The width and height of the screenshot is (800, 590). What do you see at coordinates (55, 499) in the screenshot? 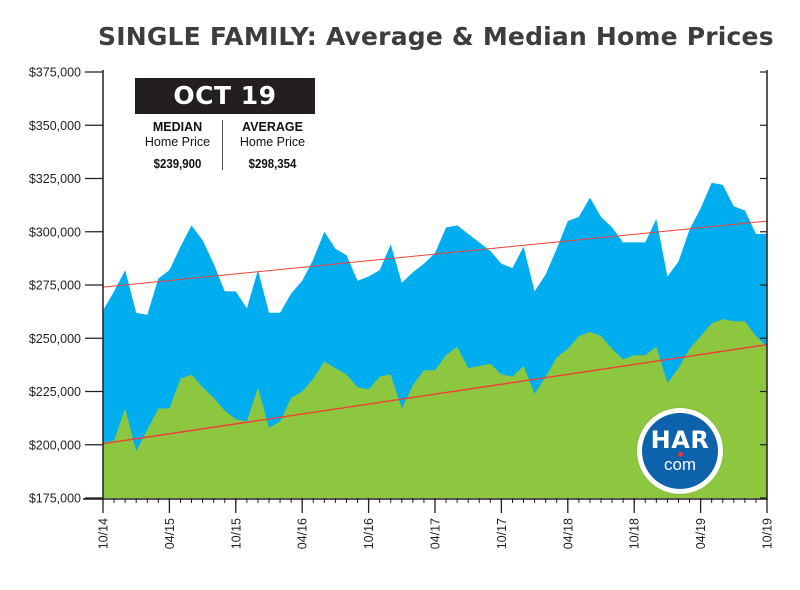
I see `y-tick-label: $175,000` at bounding box center [55, 499].